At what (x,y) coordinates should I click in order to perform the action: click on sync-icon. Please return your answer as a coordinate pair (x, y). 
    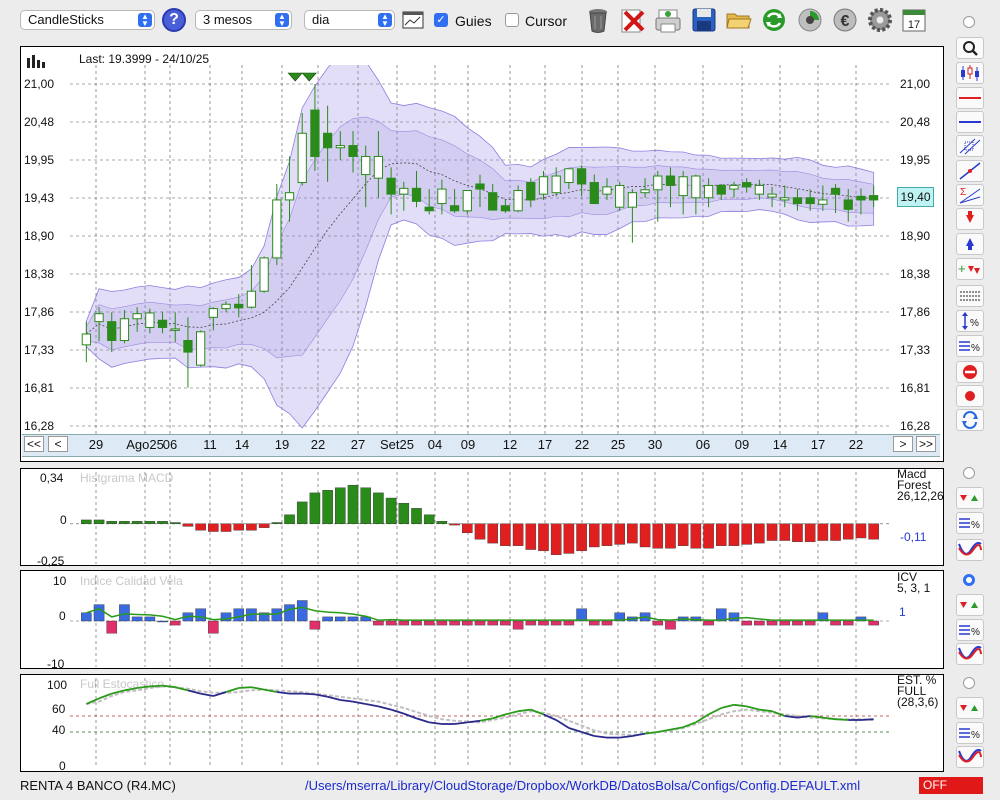
    Looking at the image, I should click on (810, 20).